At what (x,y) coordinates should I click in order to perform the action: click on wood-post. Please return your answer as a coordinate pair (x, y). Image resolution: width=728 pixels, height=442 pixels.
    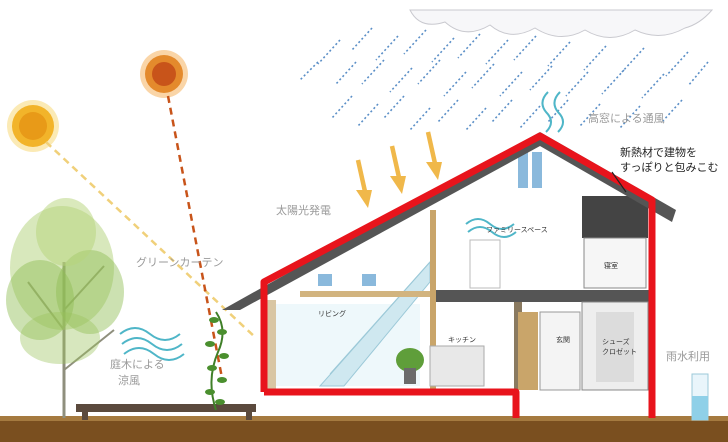
    Looking at the image, I should click on (433, 300).